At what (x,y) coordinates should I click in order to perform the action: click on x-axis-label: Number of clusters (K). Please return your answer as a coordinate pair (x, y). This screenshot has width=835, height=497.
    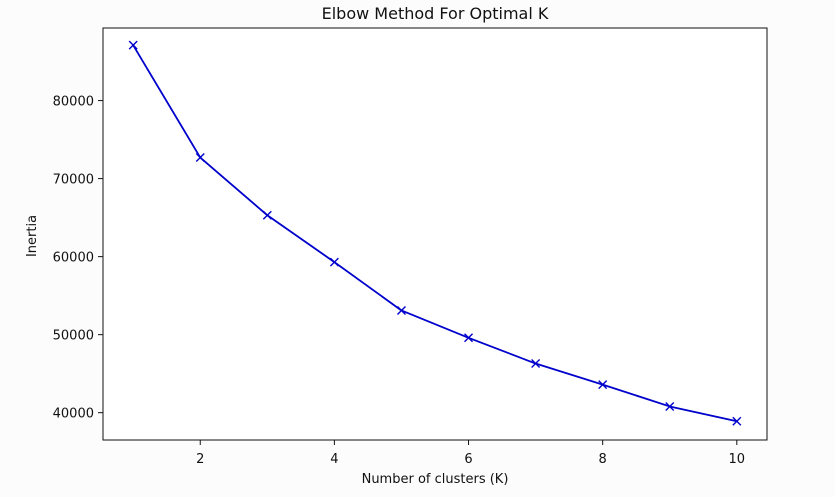
    Looking at the image, I should click on (435, 479).